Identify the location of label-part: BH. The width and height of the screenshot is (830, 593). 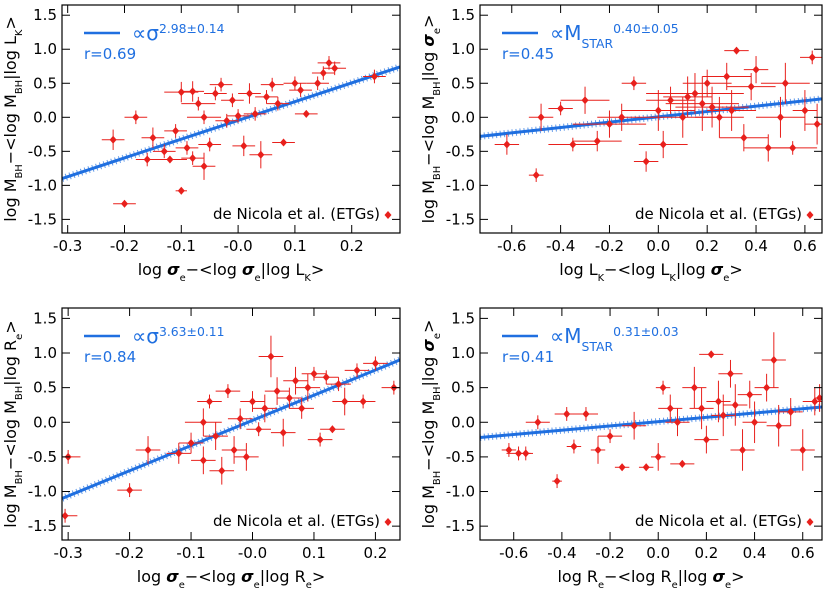
(437, 393).